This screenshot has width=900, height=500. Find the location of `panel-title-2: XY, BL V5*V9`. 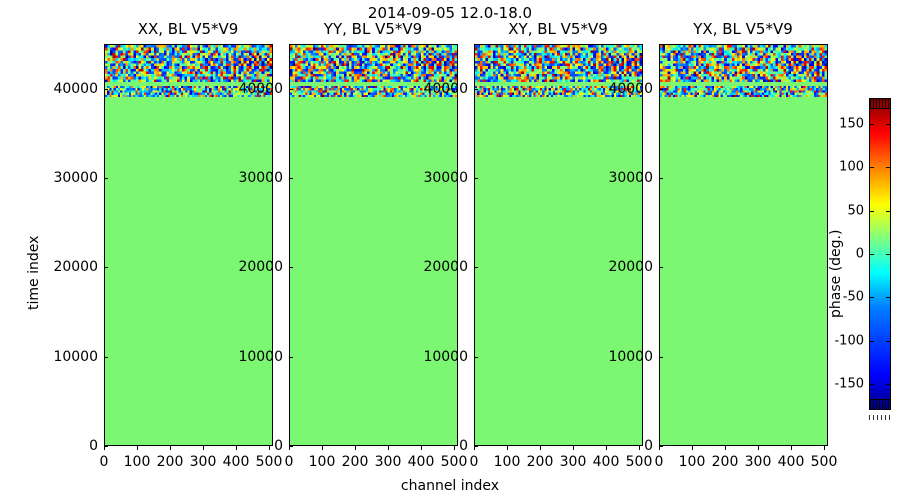

panel-title-2: XY, BL V5*V9 is located at coordinates (558, 29).